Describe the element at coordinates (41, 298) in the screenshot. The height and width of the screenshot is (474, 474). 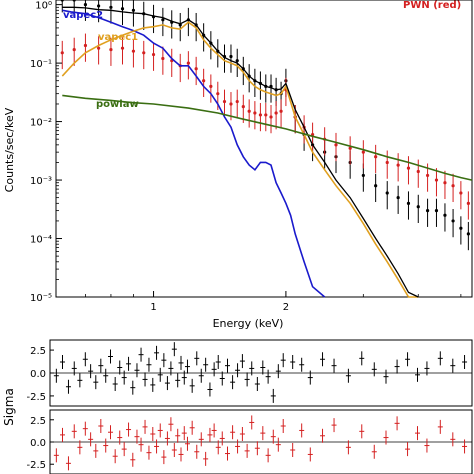
I see `y-tick-label: 10⁻⁵` at that location.